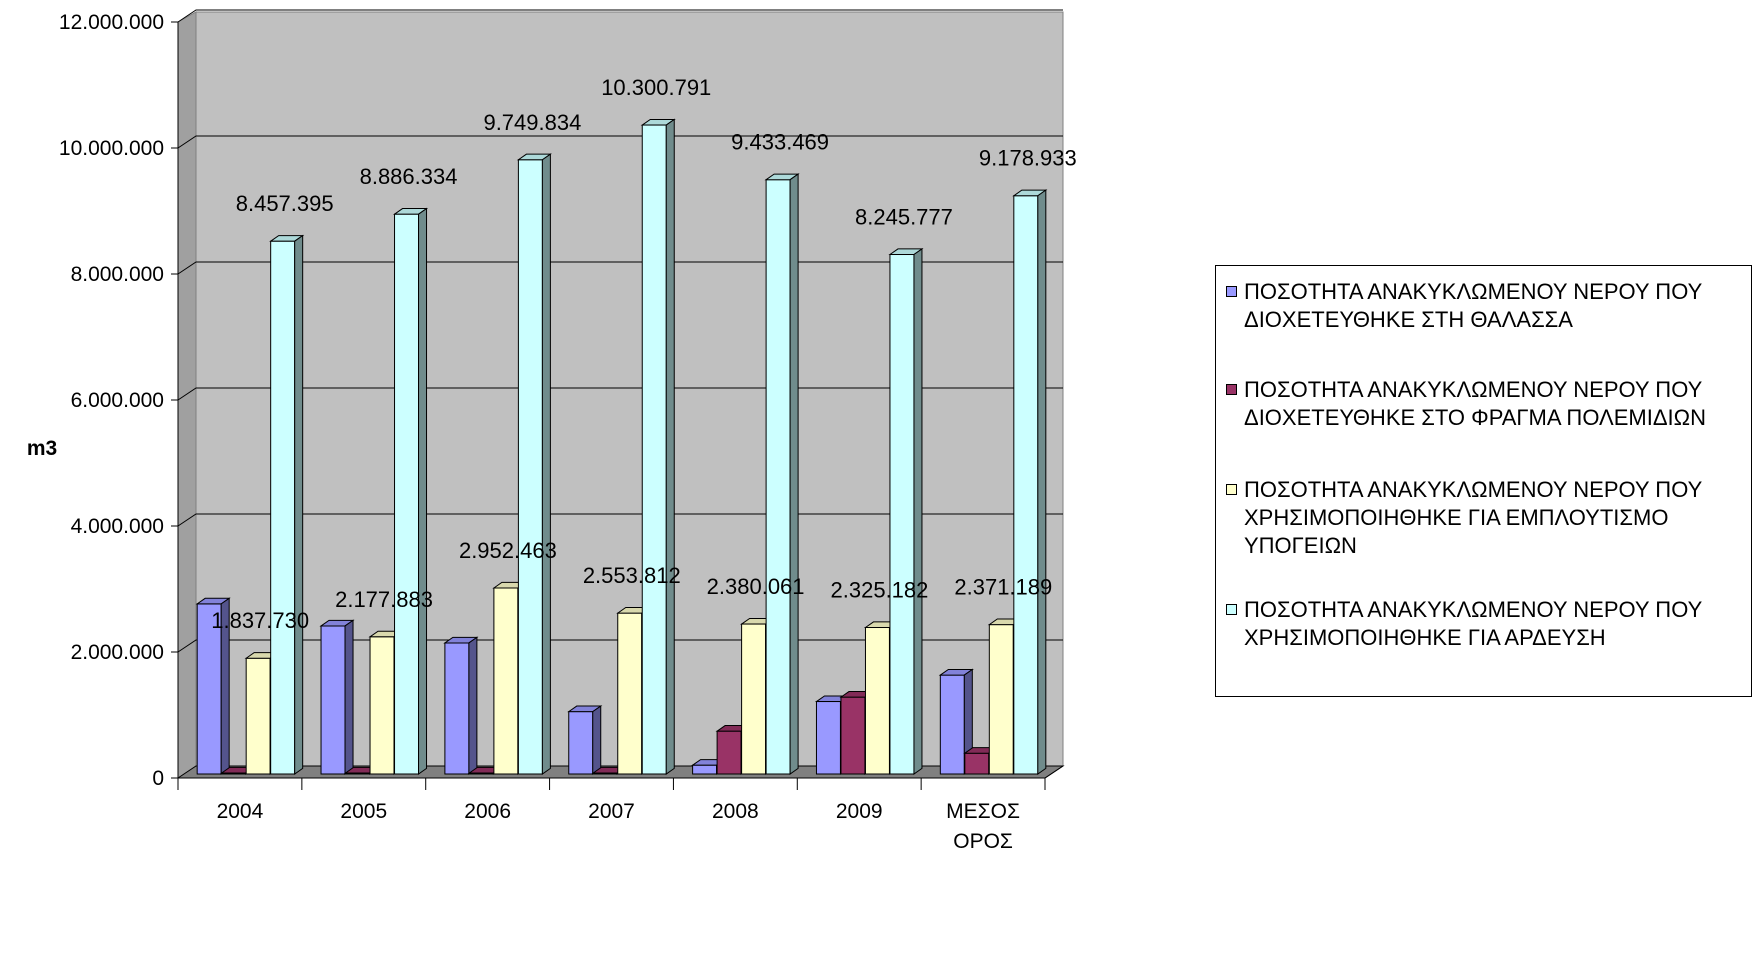 The image size is (1756, 955). I want to click on data-label: 2.952.463, so click(508, 550).